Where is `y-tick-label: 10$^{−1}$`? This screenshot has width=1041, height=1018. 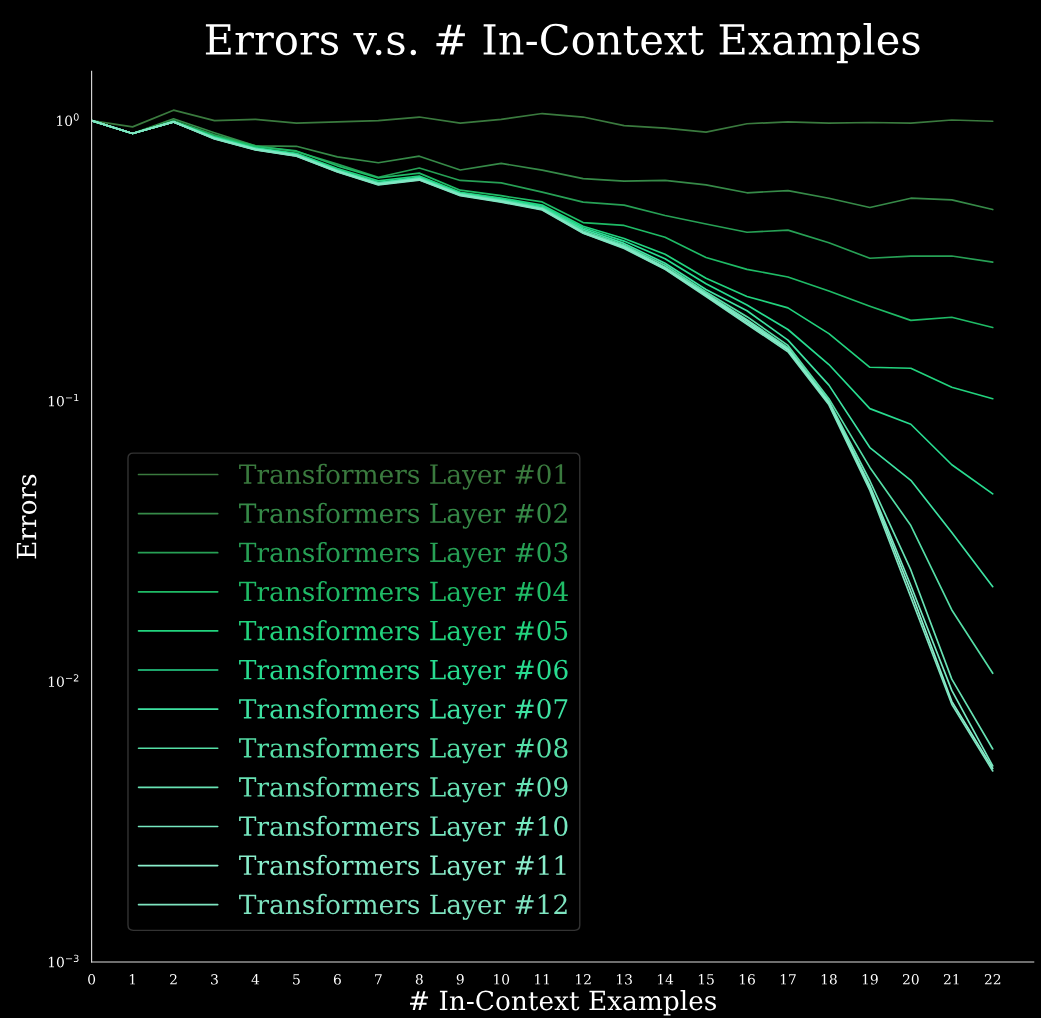 y-tick-label: 10$^{−1}$ is located at coordinates (63, 400).